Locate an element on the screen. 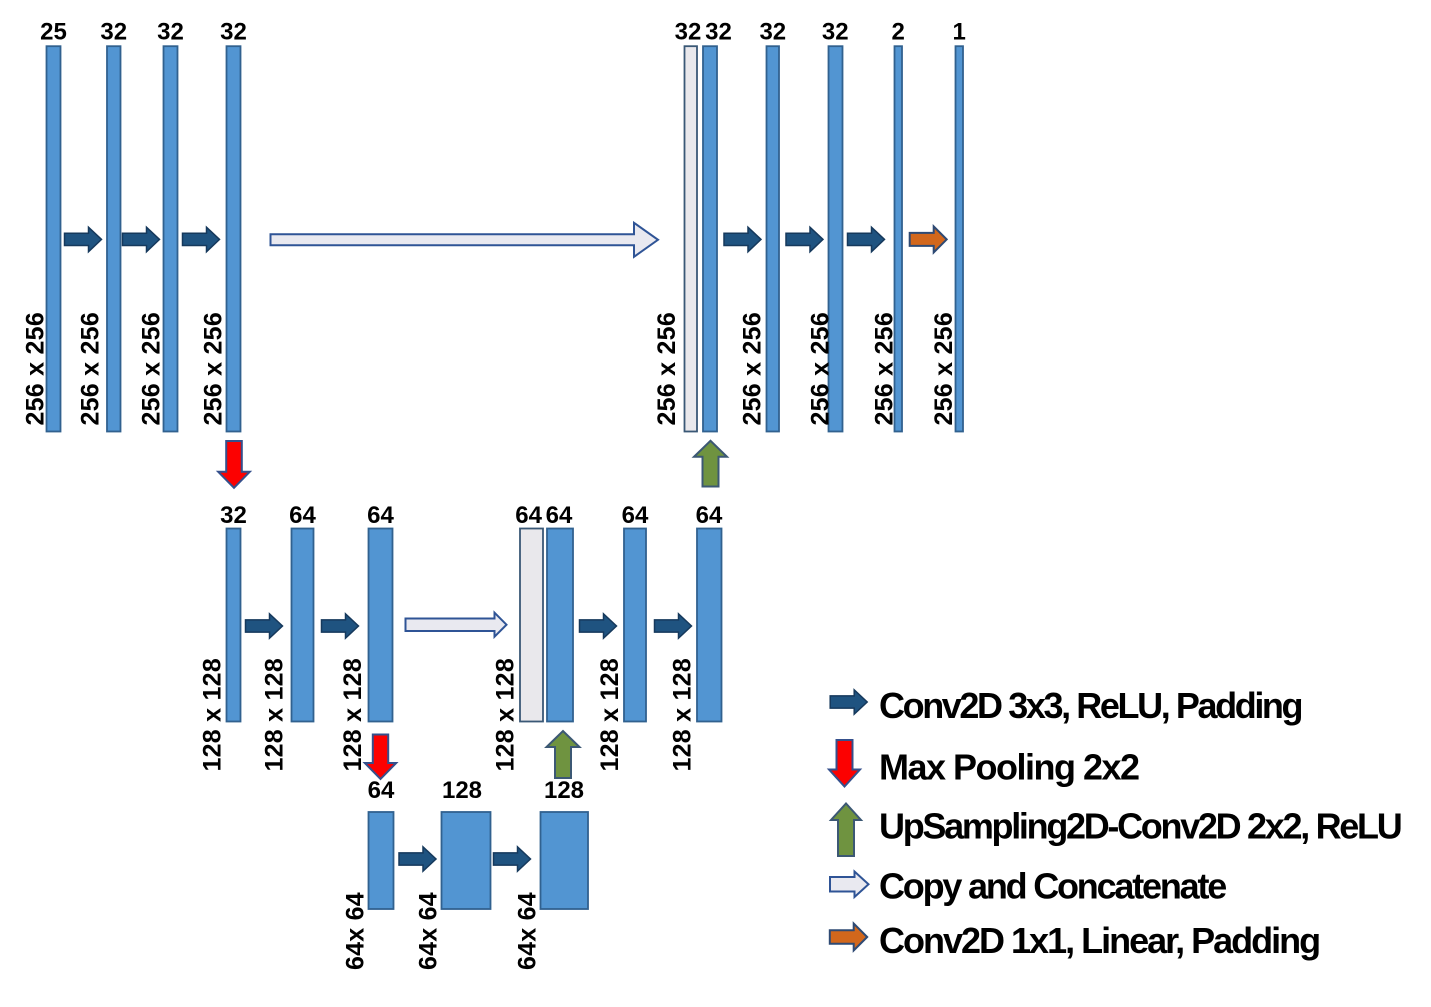  svg-text: Copy and Concatenate is located at coordinates (1052, 886).